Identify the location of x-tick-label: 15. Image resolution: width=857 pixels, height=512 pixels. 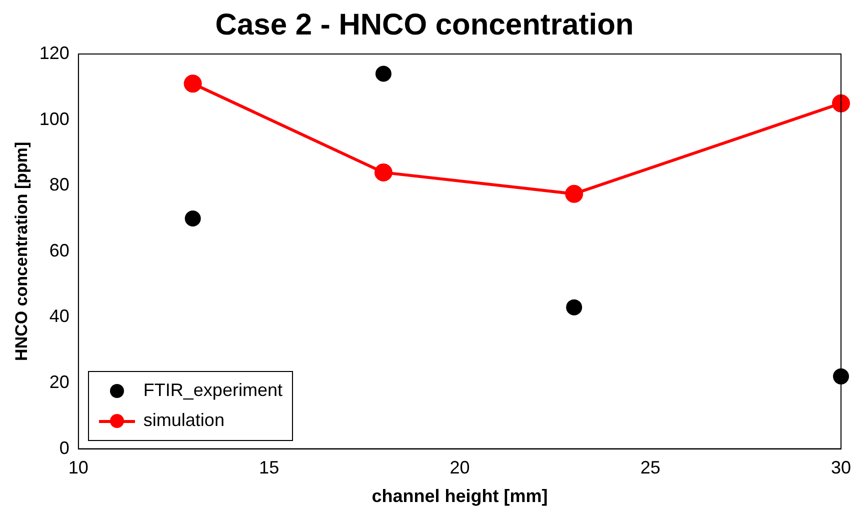
(269, 468).